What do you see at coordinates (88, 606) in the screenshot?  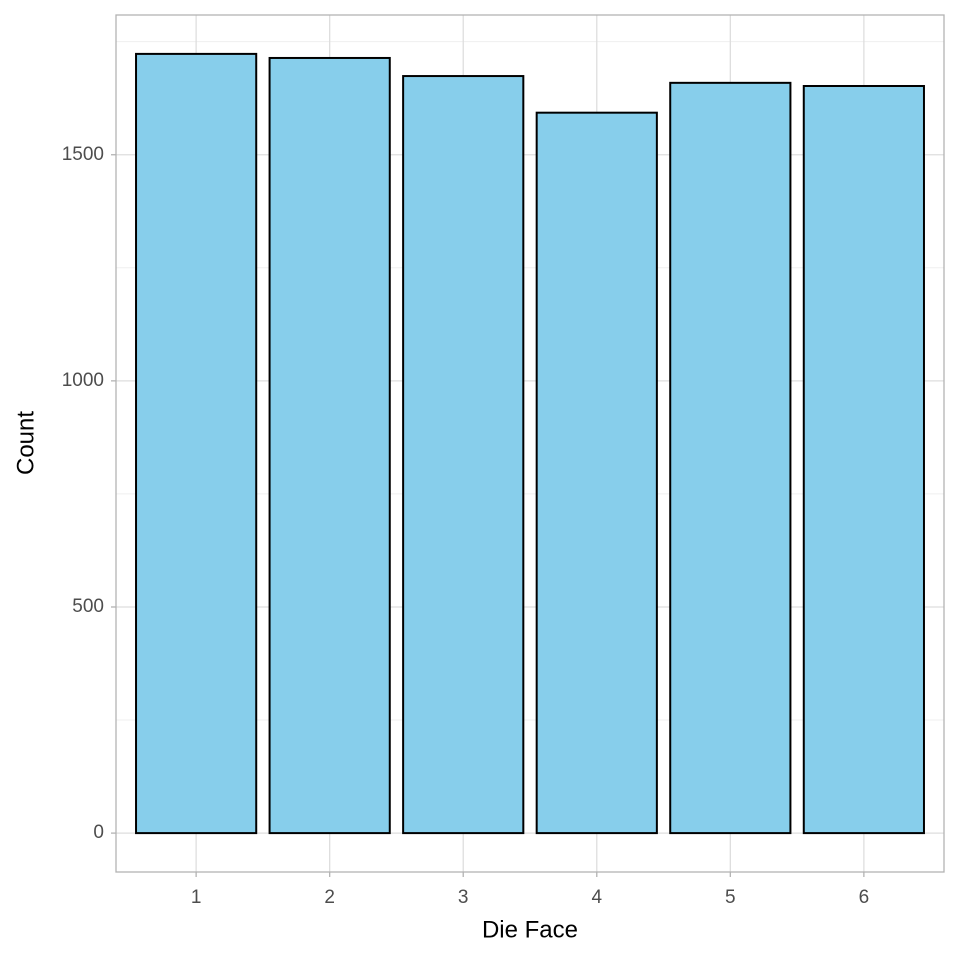 I see `y-tick-label: 500` at bounding box center [88, 606].